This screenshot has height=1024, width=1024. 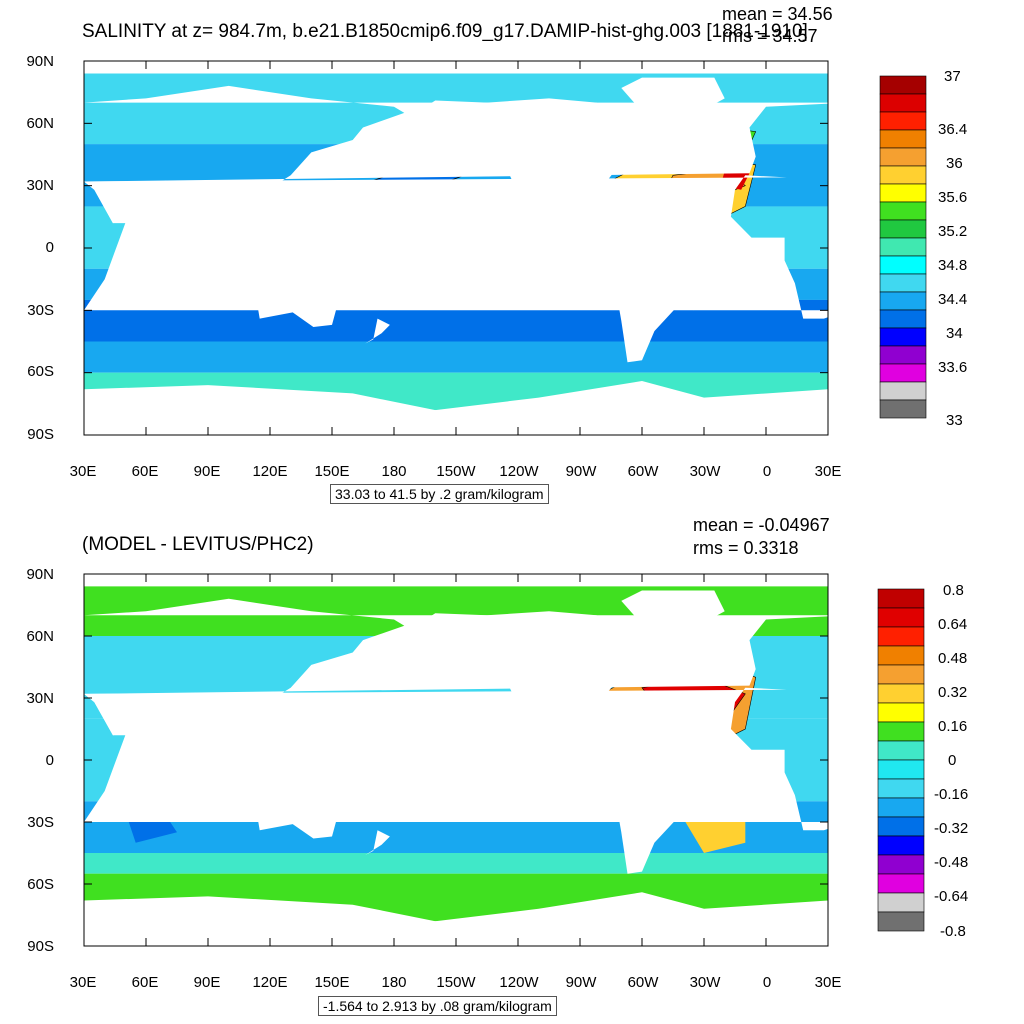 I want to click on colorbar-label: -0.64, so click(x=951, y=896).